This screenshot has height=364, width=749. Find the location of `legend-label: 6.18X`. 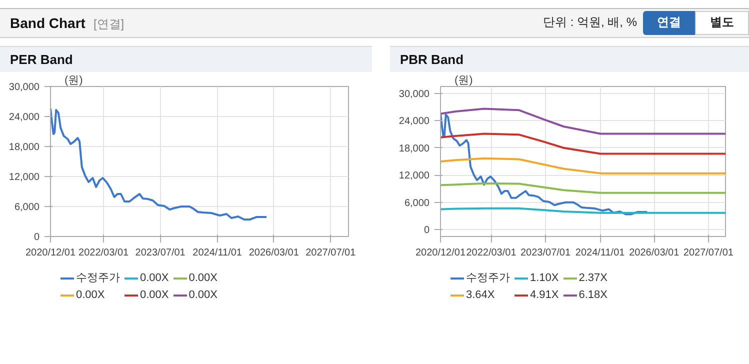

legend-label: 6.18X is located at coordinates (593, 295).